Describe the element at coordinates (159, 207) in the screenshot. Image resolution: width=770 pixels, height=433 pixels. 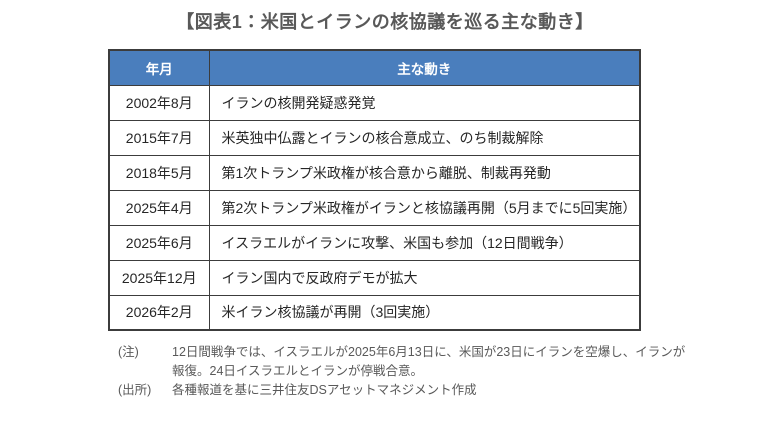
I see `date-cell: 2025年4月` at that location.